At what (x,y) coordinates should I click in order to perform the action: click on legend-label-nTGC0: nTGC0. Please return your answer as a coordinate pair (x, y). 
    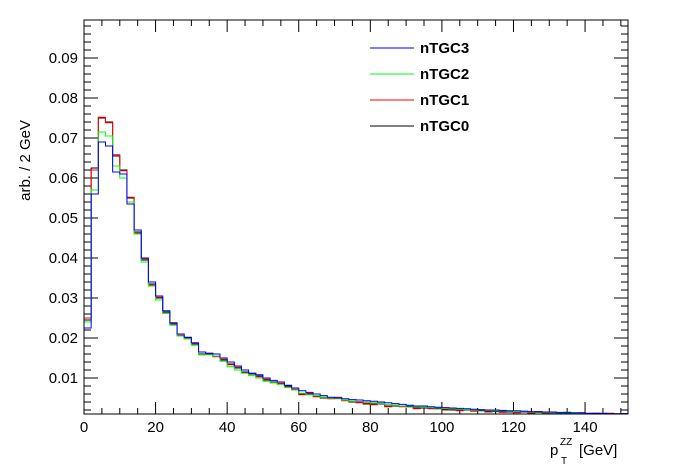
    Looking at the image, I should click on (444, 126).